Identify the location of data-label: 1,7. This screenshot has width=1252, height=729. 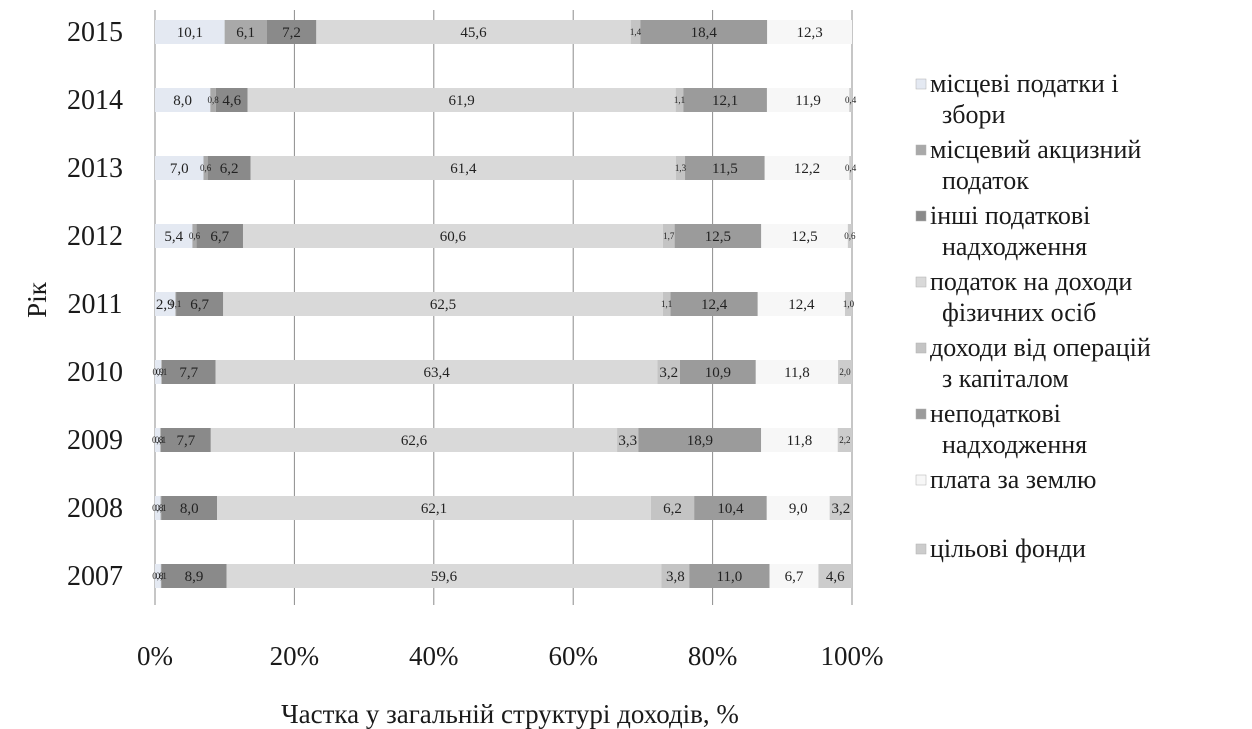
(669, 236).